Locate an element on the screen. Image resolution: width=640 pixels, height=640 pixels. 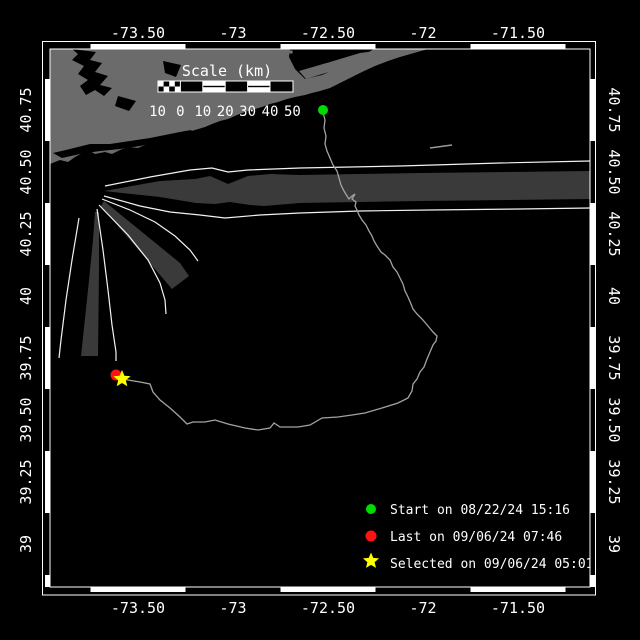
land-long-island is located at coordinates (239, 106).